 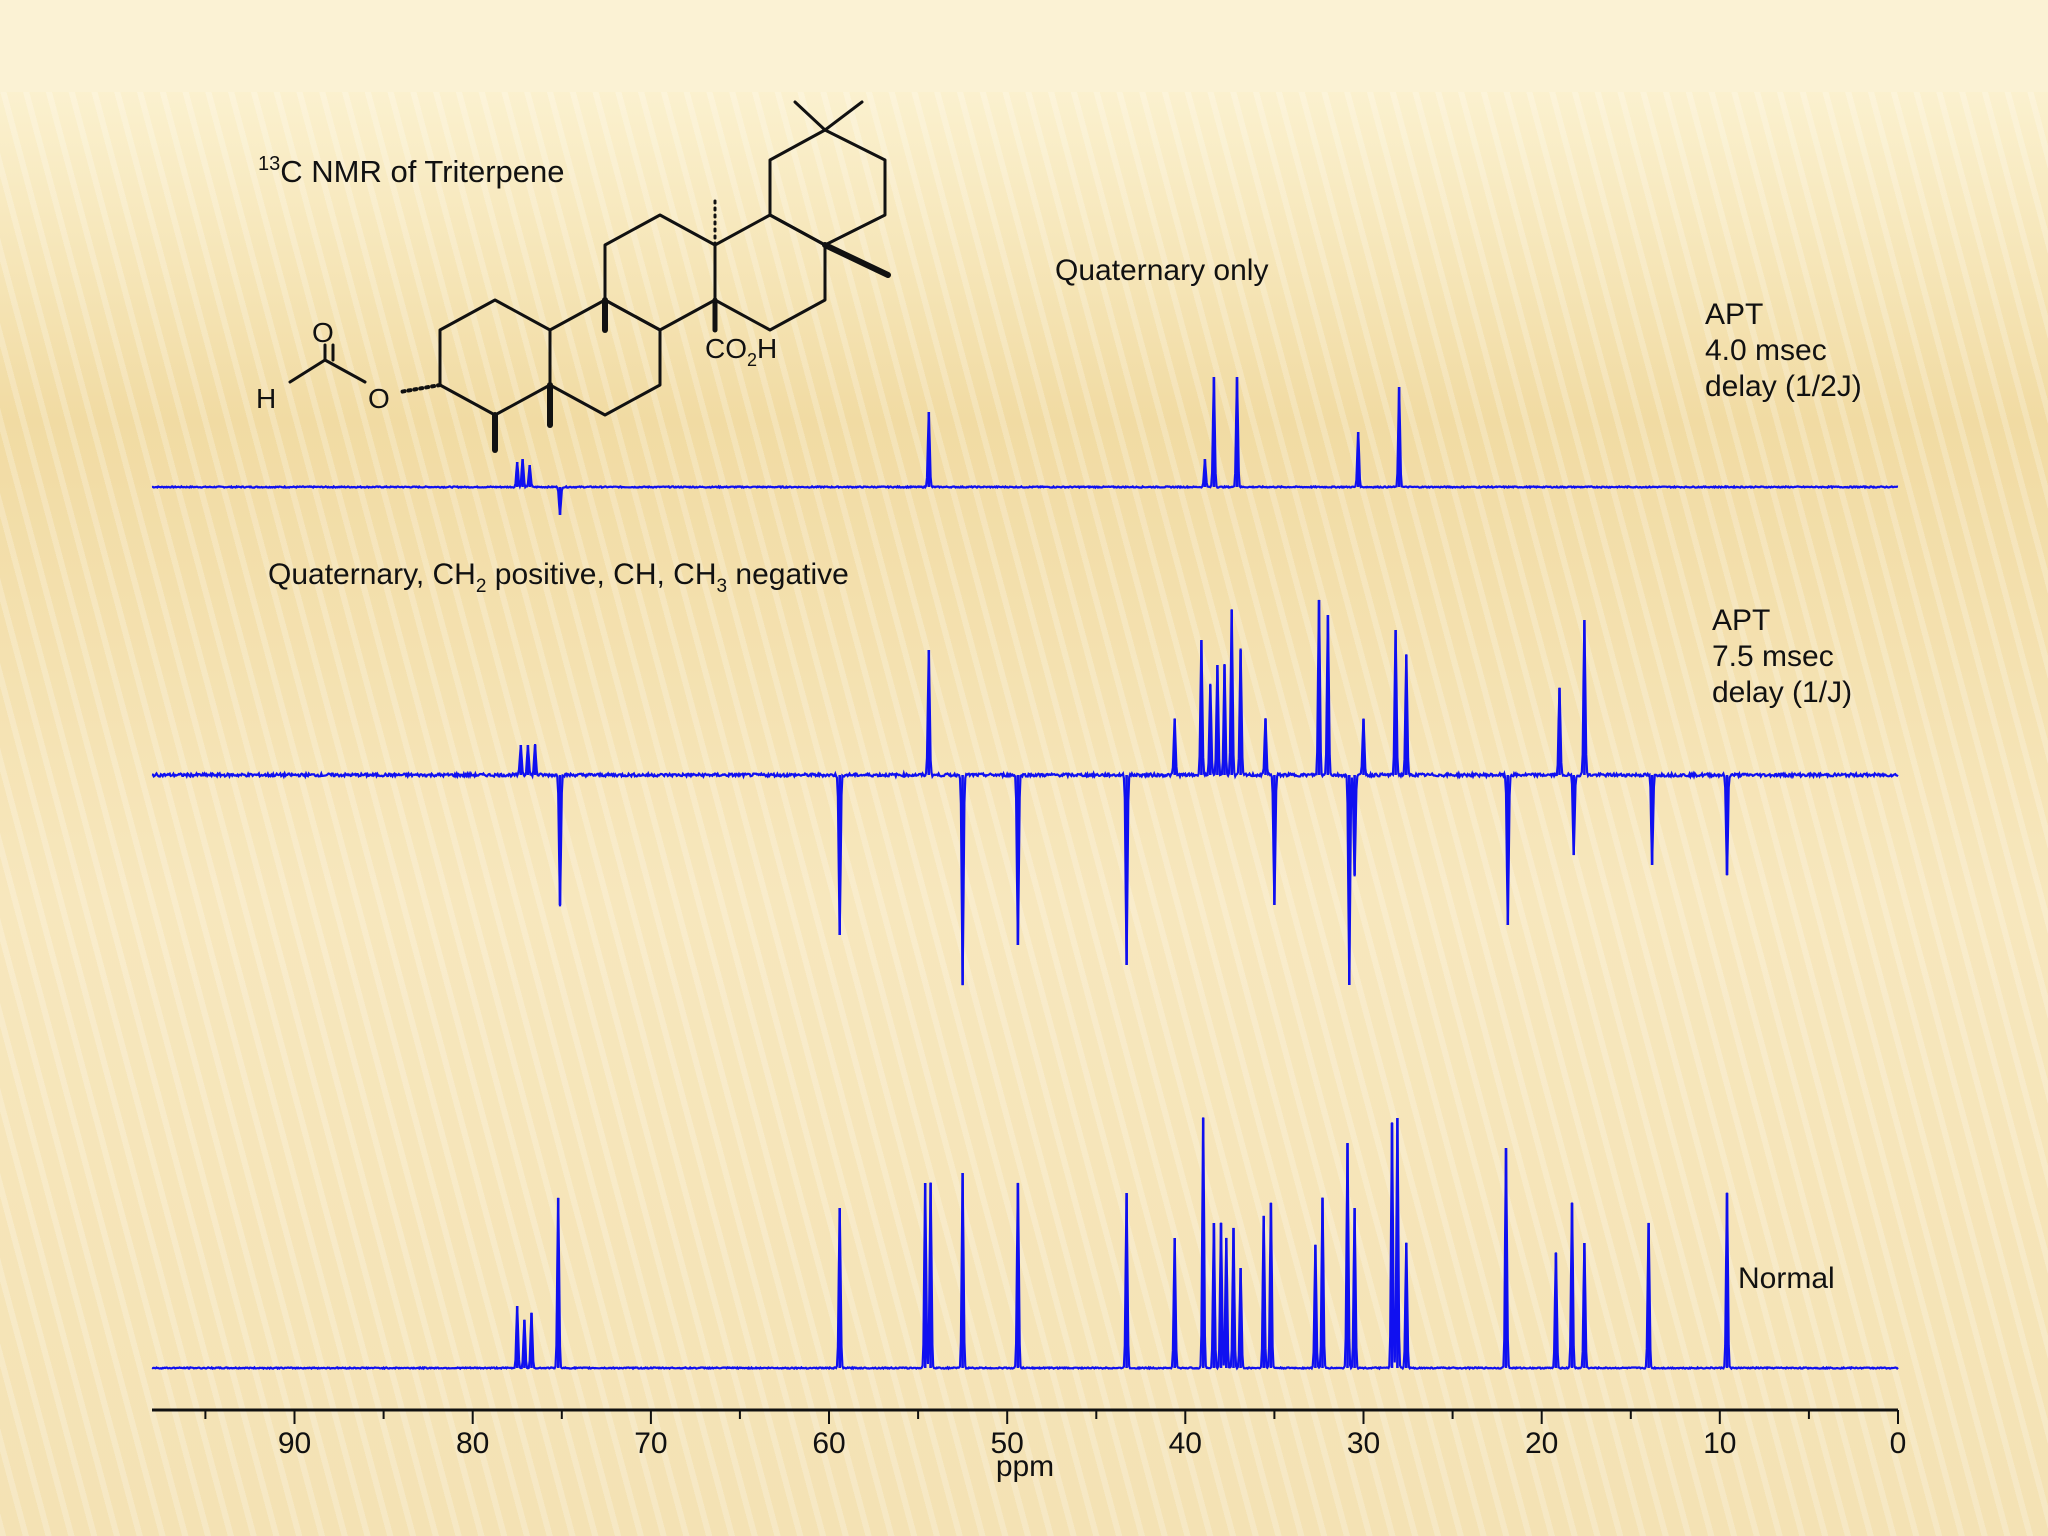 I want to click on title-superscript: 13, so click(x=269, y=164).